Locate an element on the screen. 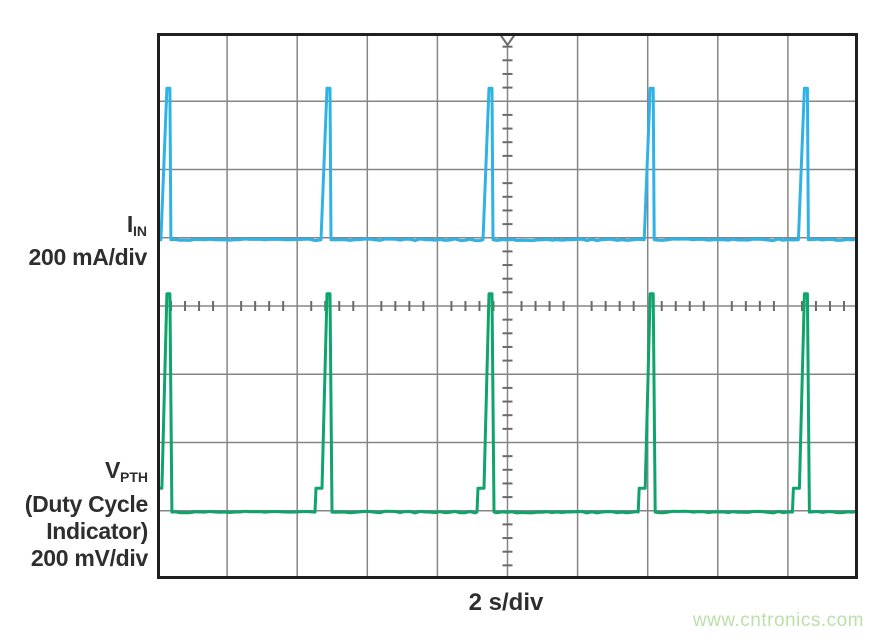  iin-subscript: IN is located at coordinates (140, 231).